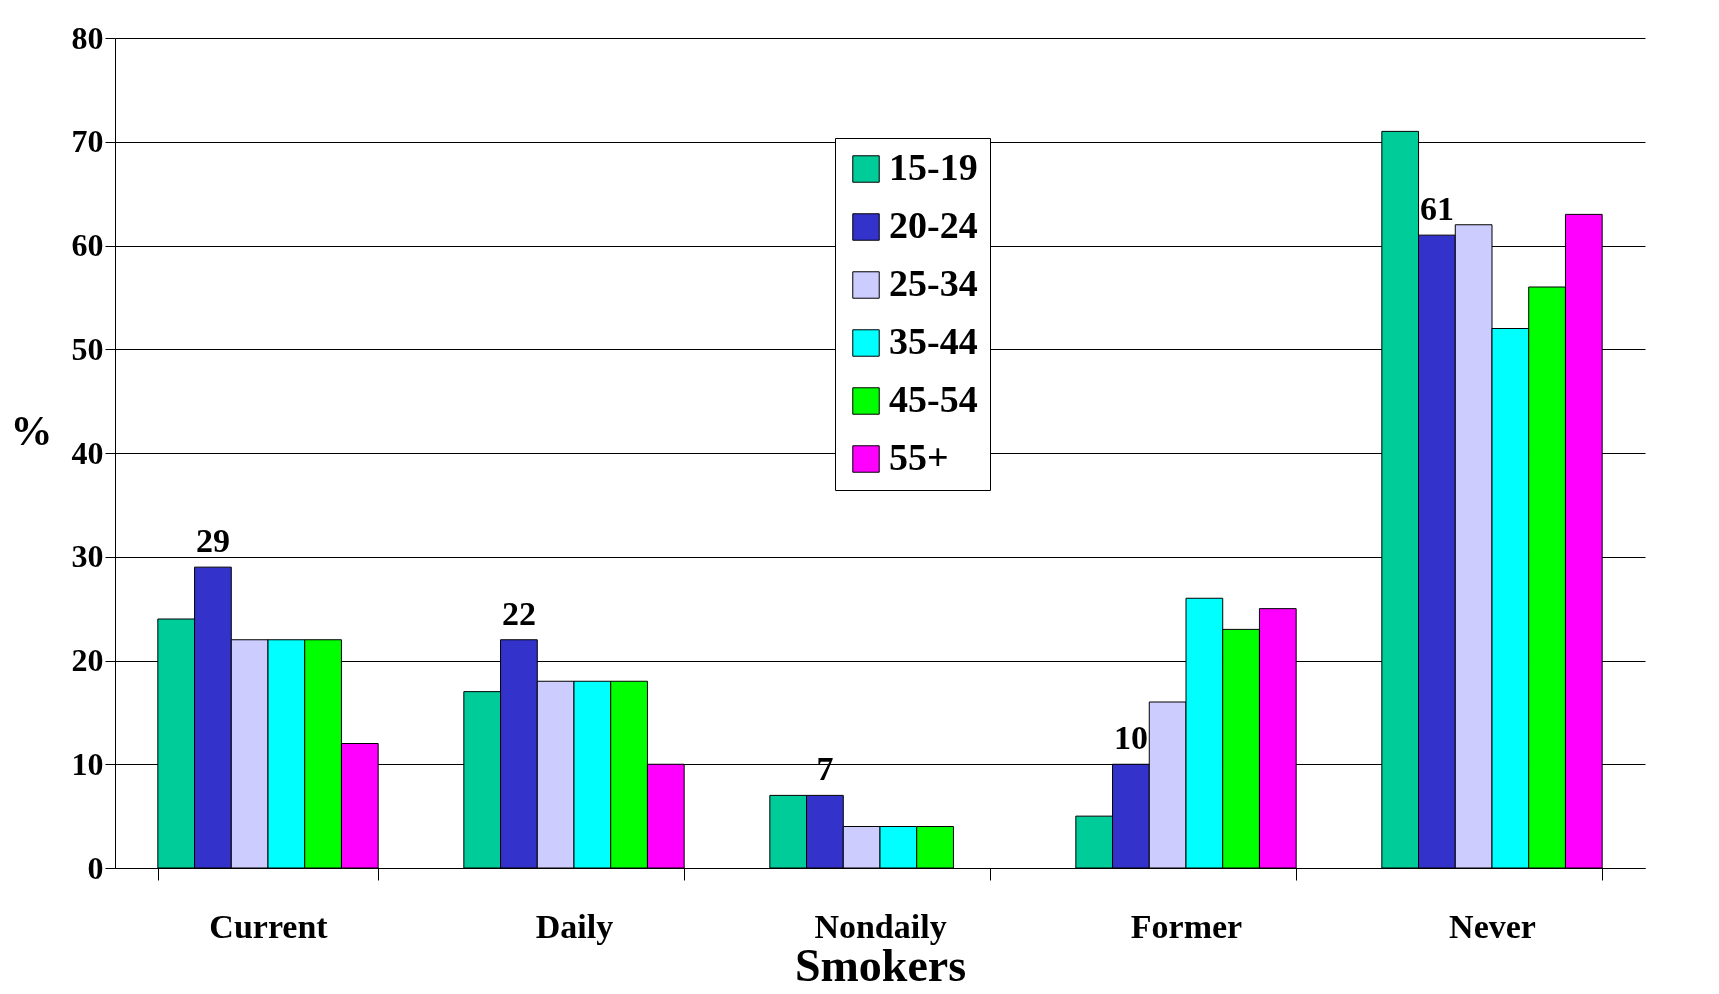  Describe the element at coordinates (933, 341) in the screenshot. I see `legend-label: 35-44` at that location.